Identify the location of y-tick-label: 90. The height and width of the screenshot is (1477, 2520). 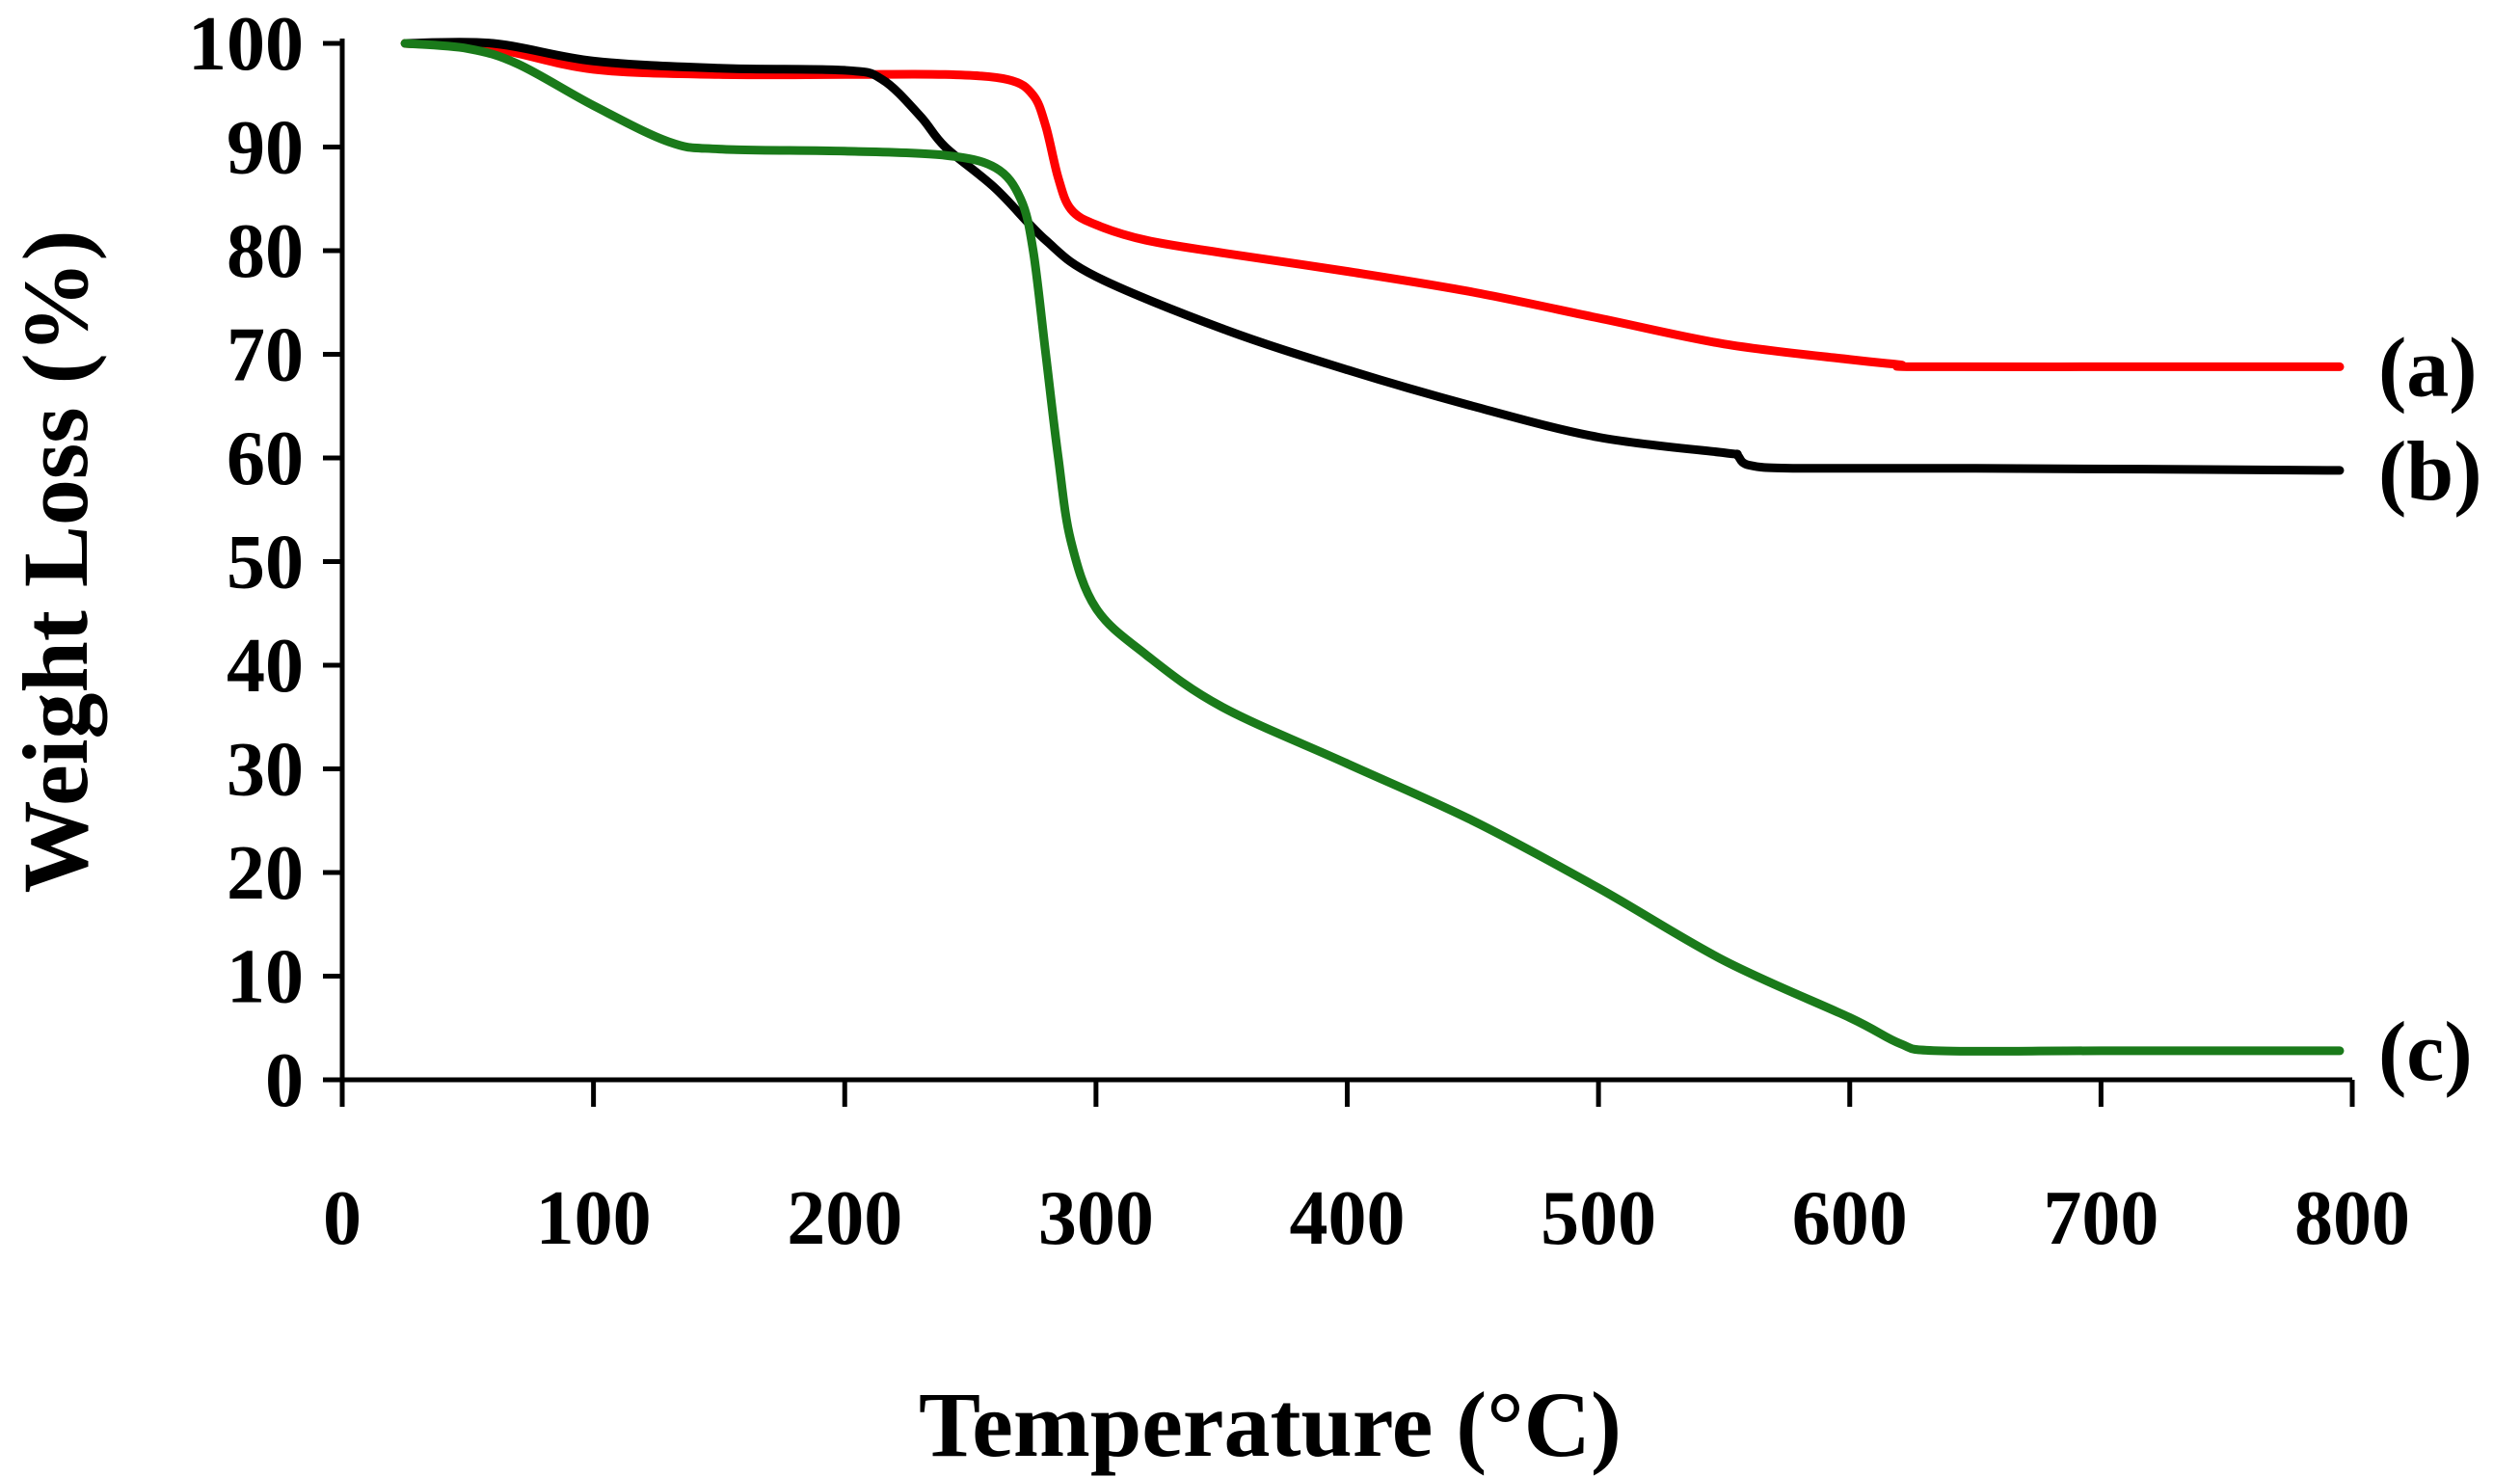
(265, 148).